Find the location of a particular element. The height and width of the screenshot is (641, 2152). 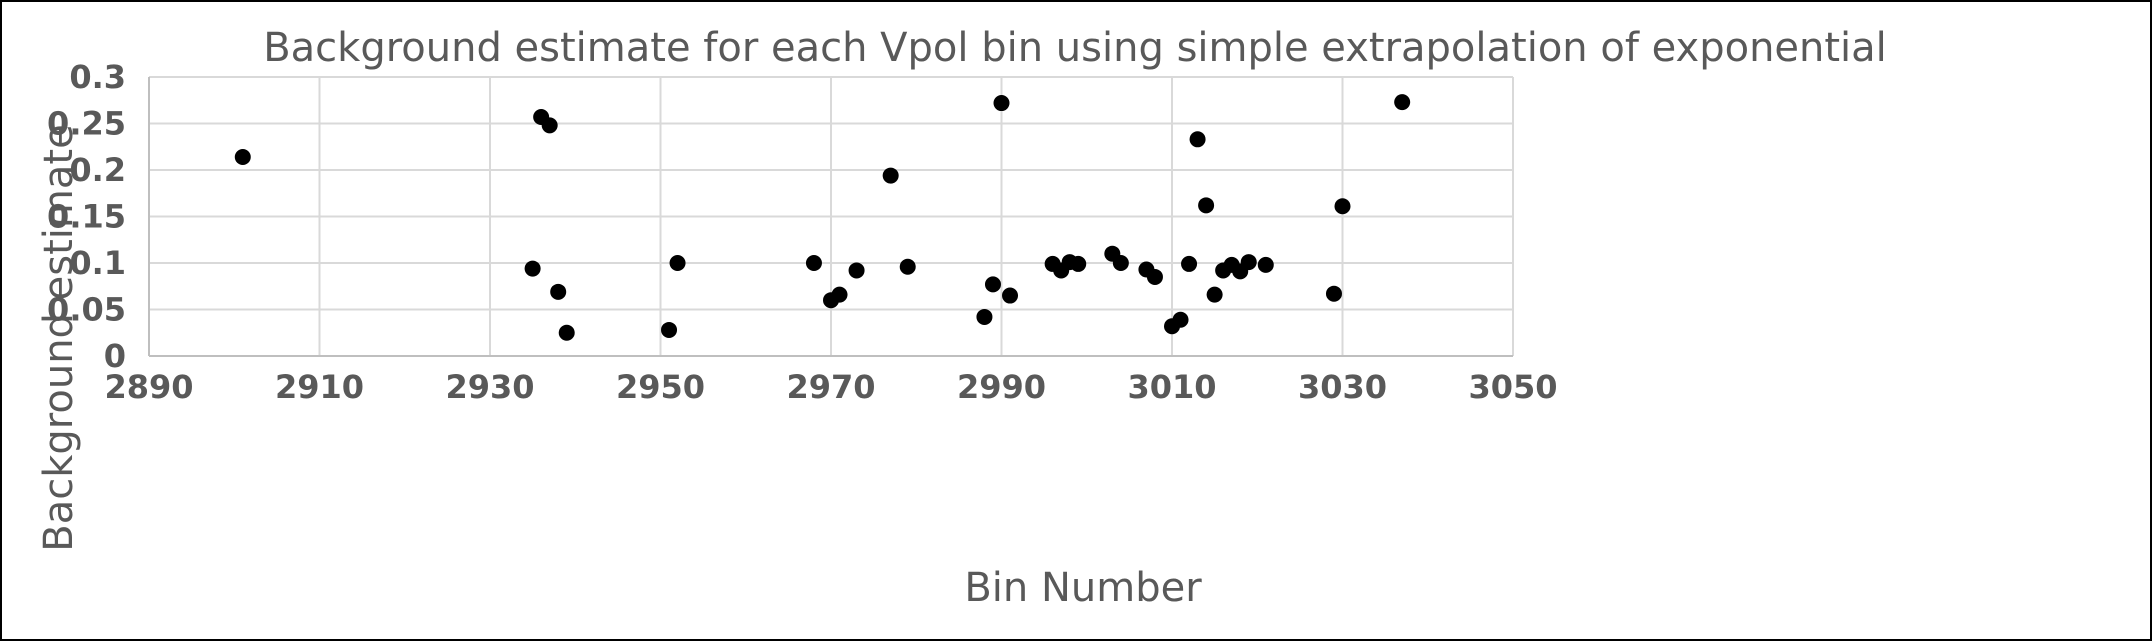

x-tick-label: 2950 is located at coordinates (660, 387).